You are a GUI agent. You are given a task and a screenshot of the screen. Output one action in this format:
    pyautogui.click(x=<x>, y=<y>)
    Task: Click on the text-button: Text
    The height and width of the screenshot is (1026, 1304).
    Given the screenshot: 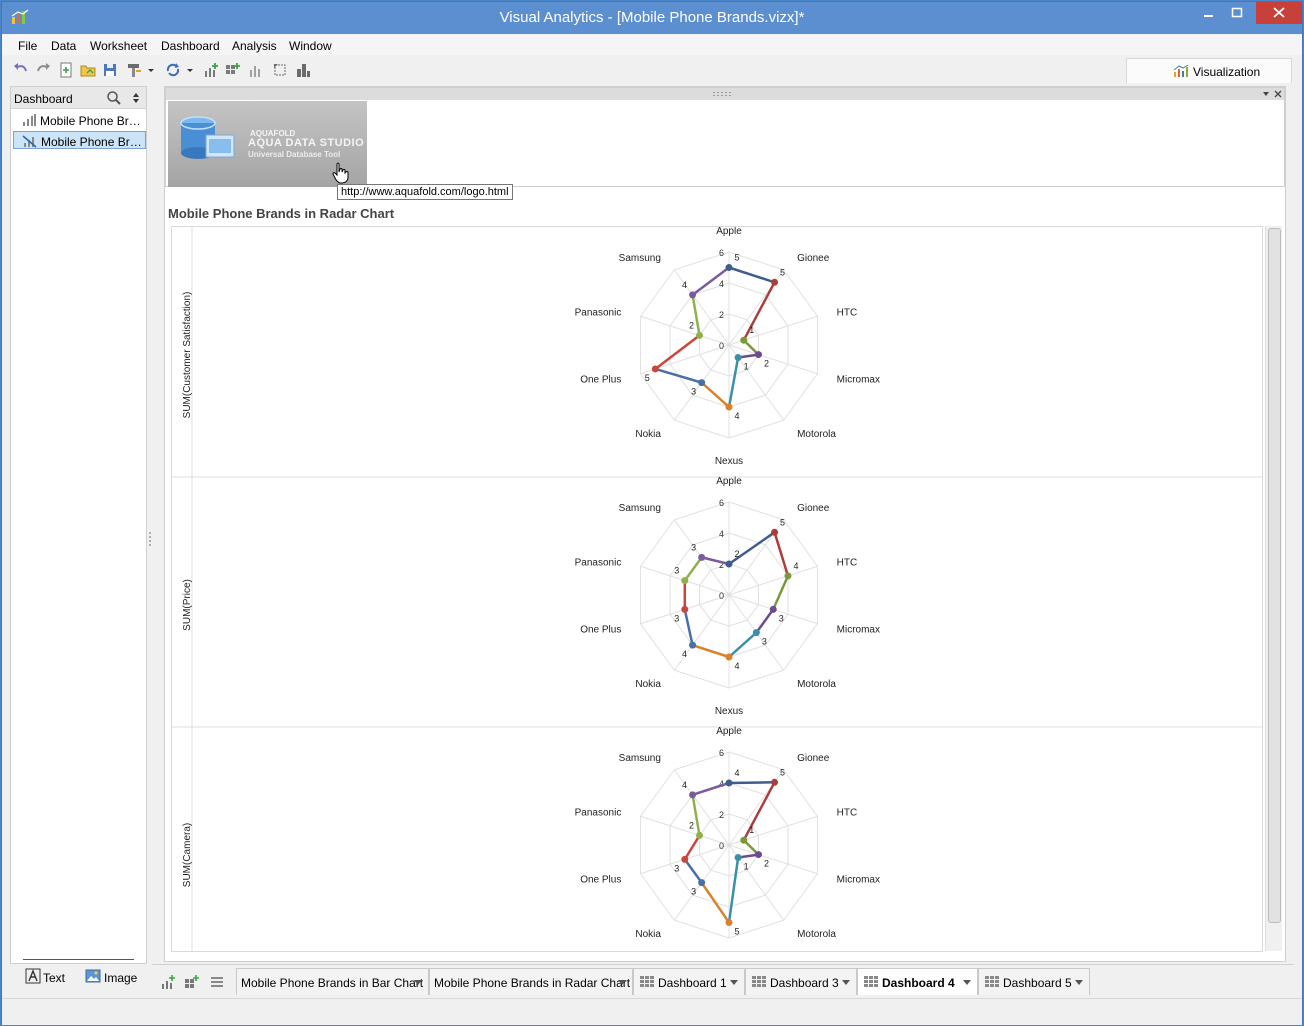 What is the action you would take?
    pyautogui.click(x=54, y=978)
    